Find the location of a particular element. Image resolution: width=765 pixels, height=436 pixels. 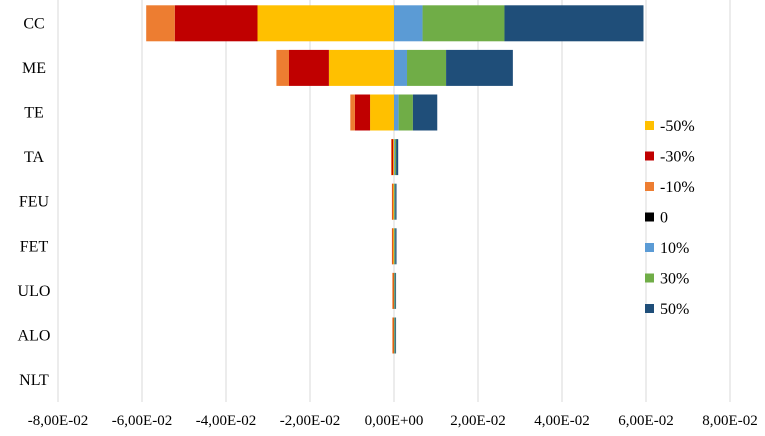

bar-ulo--30pct is located at coordinates (393, 290).